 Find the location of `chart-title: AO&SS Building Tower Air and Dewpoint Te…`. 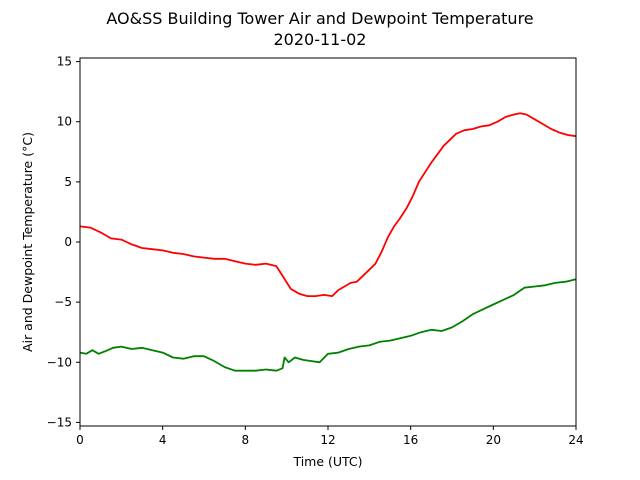

chart-title: AO&SS Building Tower Air and Dewpoint Te… is located at coordinates (319, 18).